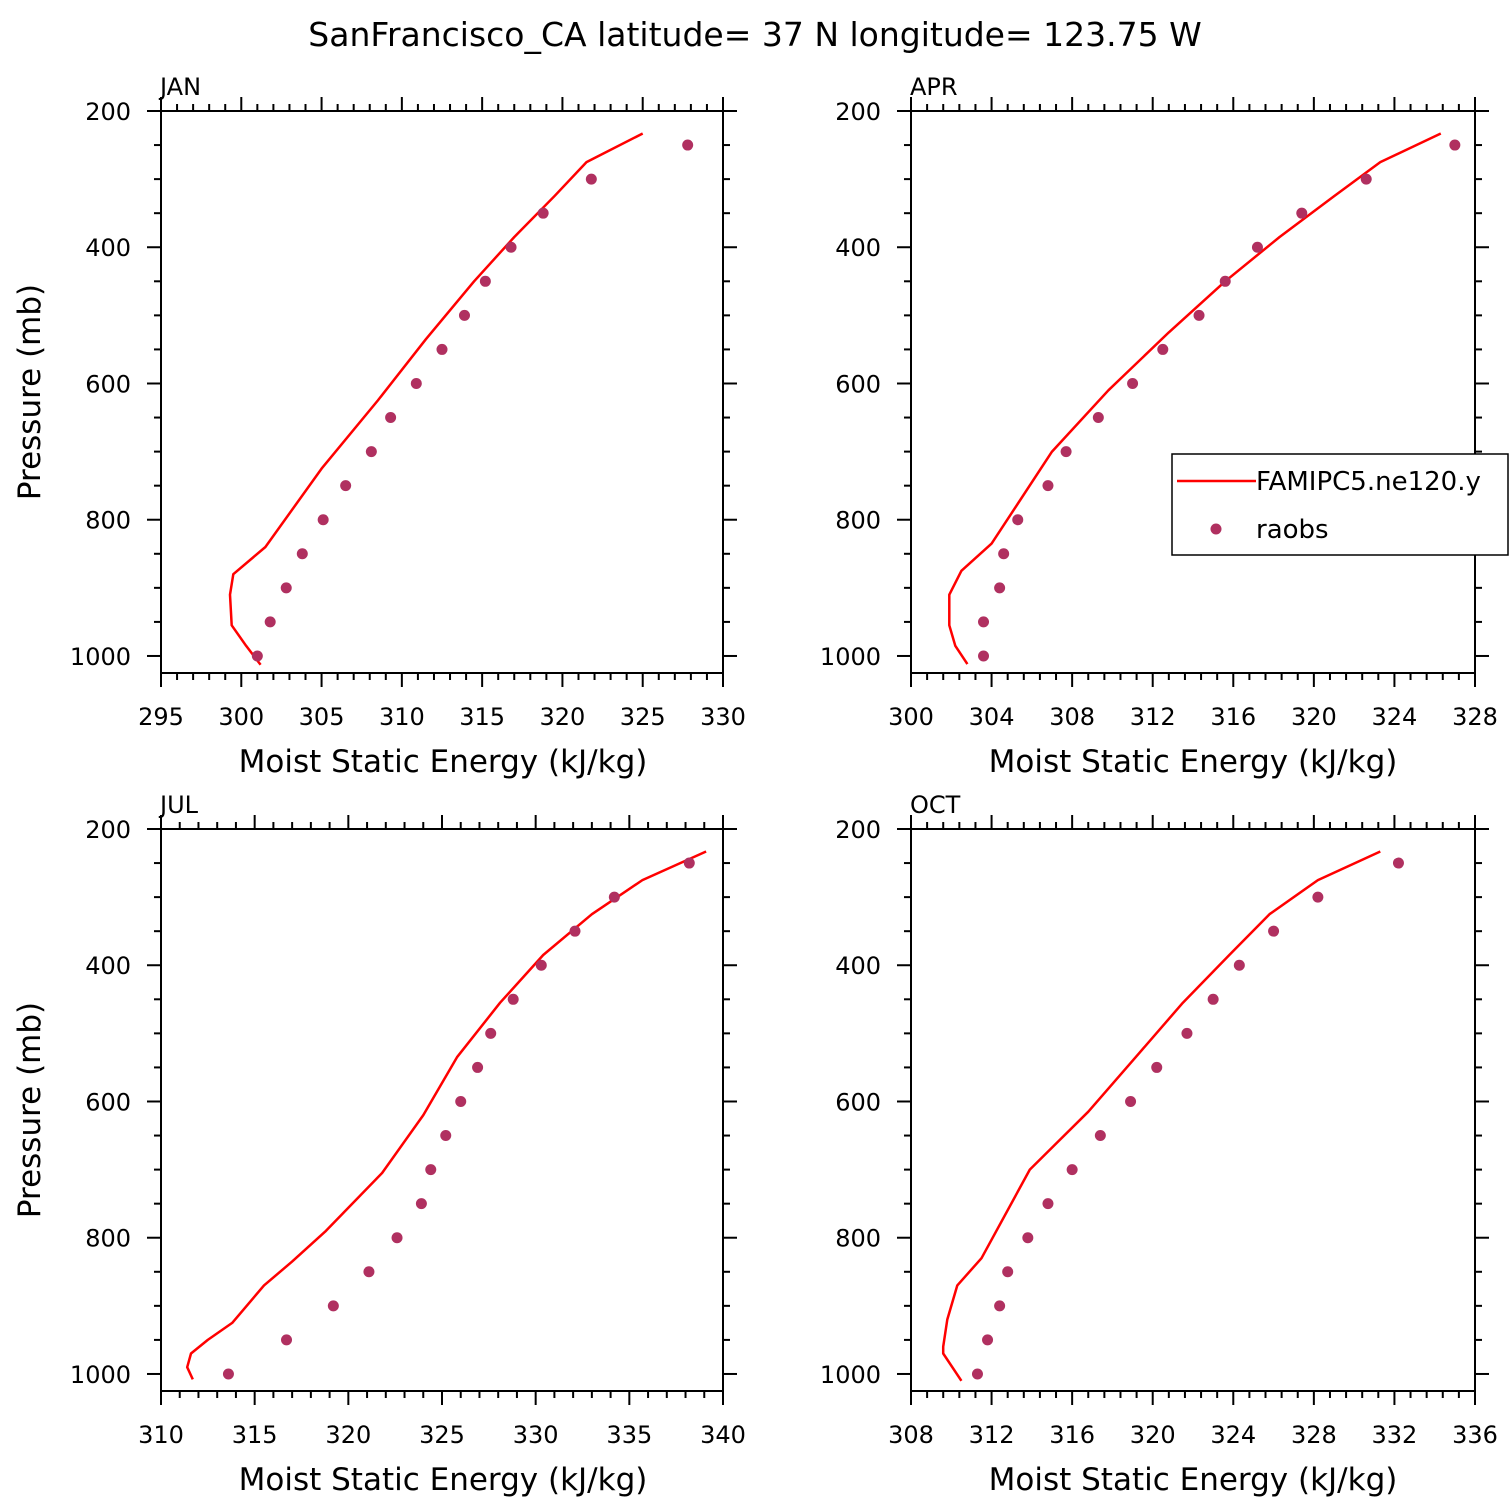 This screenshot has height=1510, width=1510. Describe the element at coordinates (935, 805) in the screenshot. I see `panel-label: OCT` at that location.